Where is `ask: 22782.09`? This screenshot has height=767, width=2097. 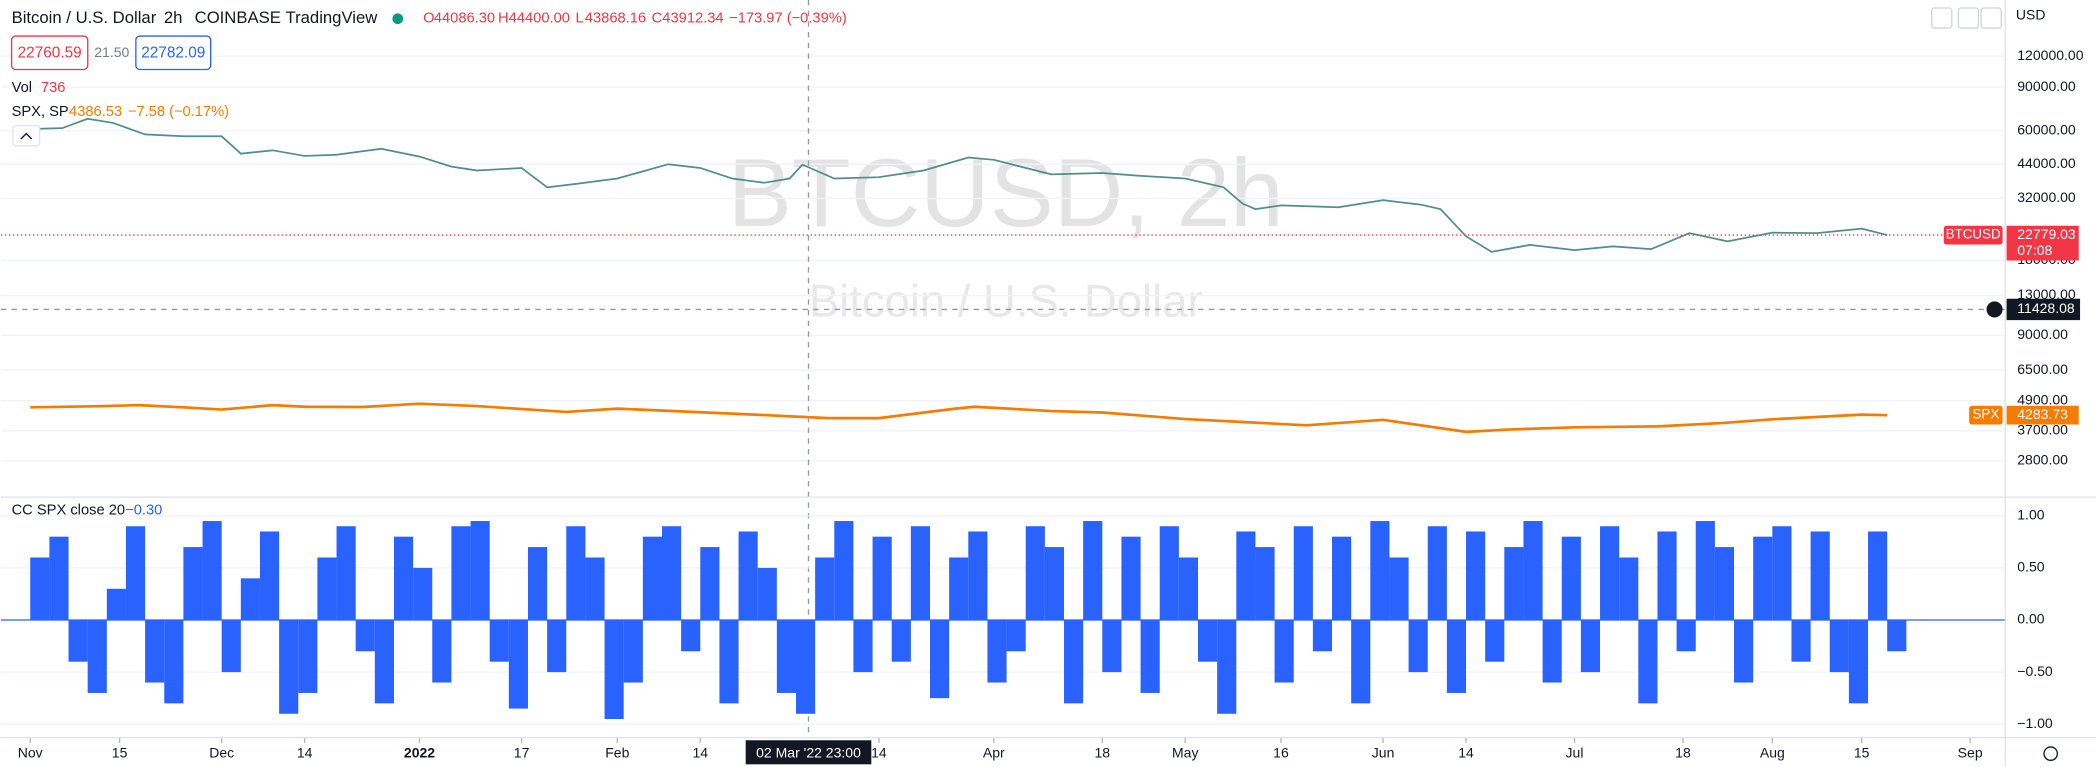 ask: 22782.09 is located at coordinates (173, 53).